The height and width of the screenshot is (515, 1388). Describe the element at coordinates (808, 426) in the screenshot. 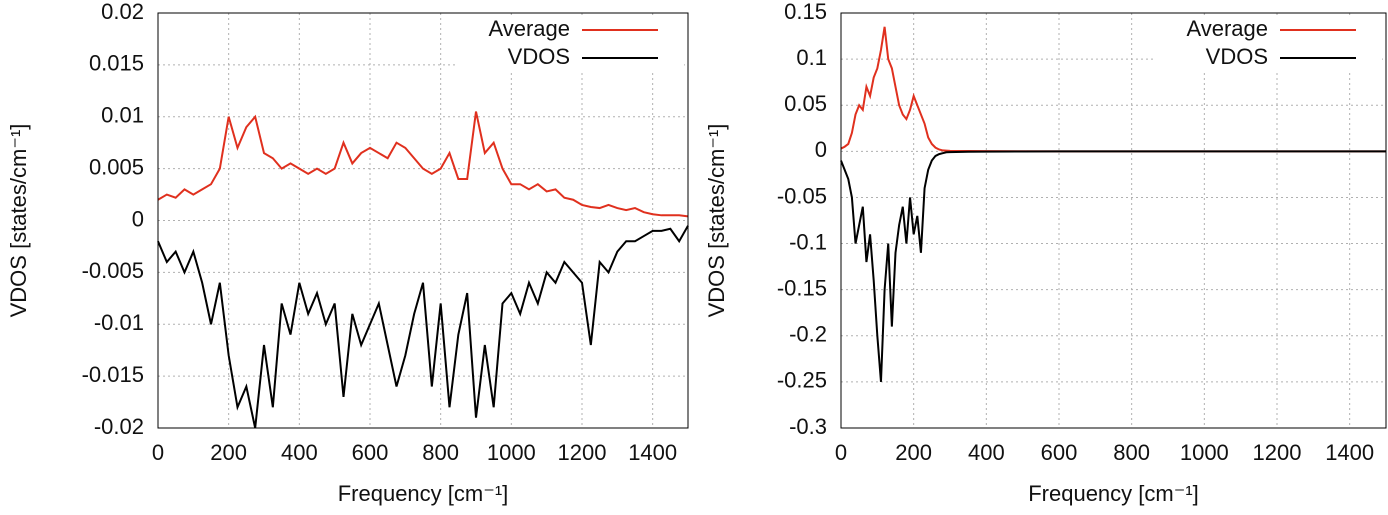

I see `y-tick-label: -0.3` at that location.